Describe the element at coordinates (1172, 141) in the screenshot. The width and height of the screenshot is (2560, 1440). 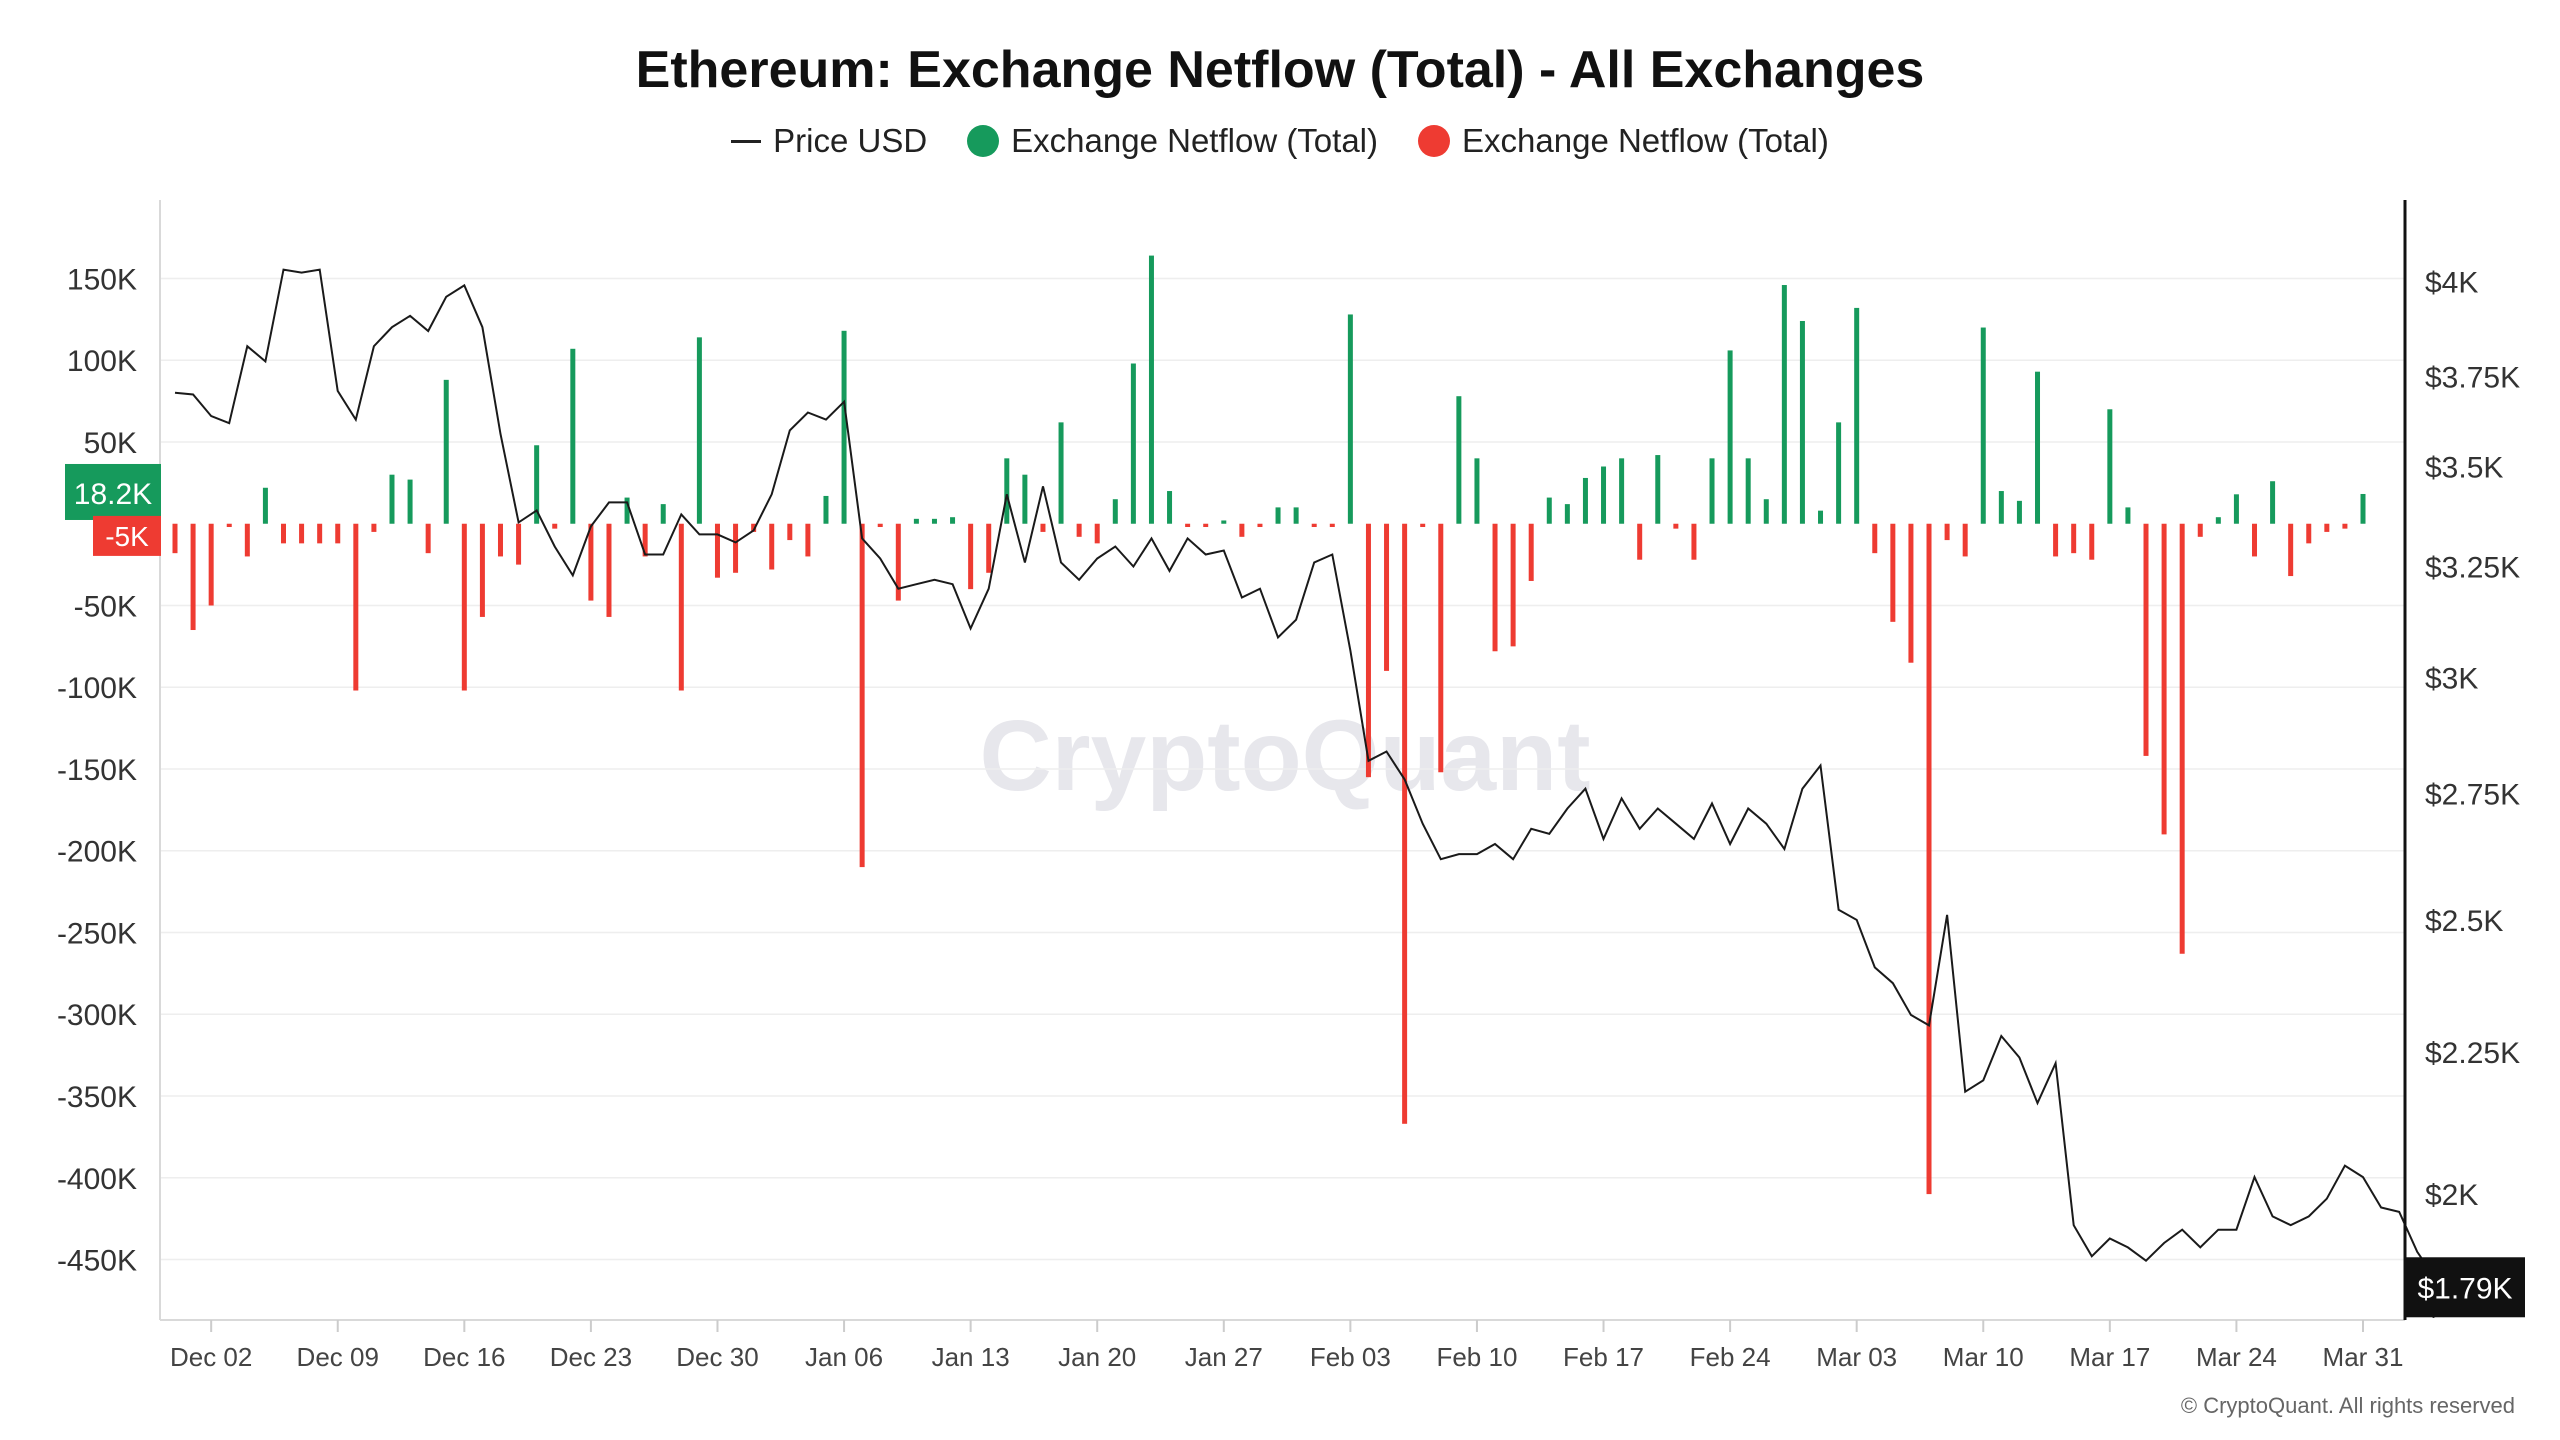
I see `legend-item-netflow-positive: Exchange Netflow (Total)` at that location.